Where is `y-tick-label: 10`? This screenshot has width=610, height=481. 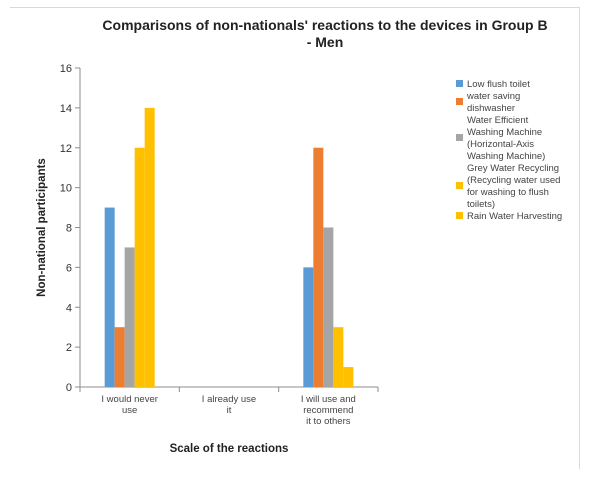
y-tick-label: 10 is located at coordinates (66, 189).